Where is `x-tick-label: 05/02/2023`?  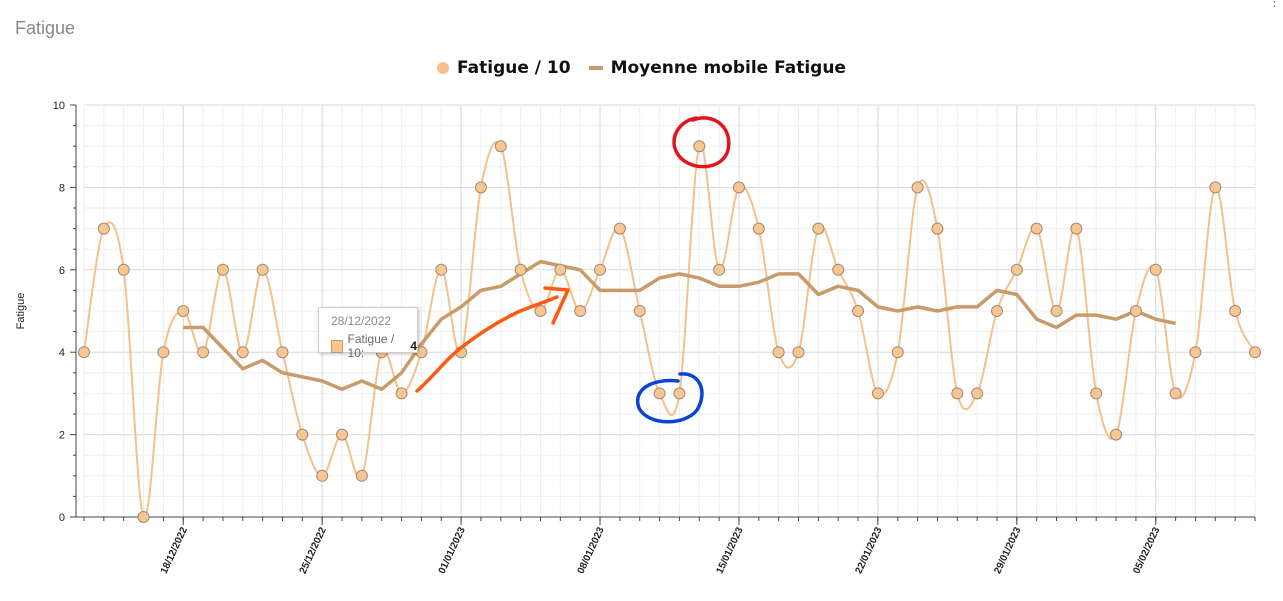 x-tick-label: 05/02/2023 is located at coordinates (1146, 550).